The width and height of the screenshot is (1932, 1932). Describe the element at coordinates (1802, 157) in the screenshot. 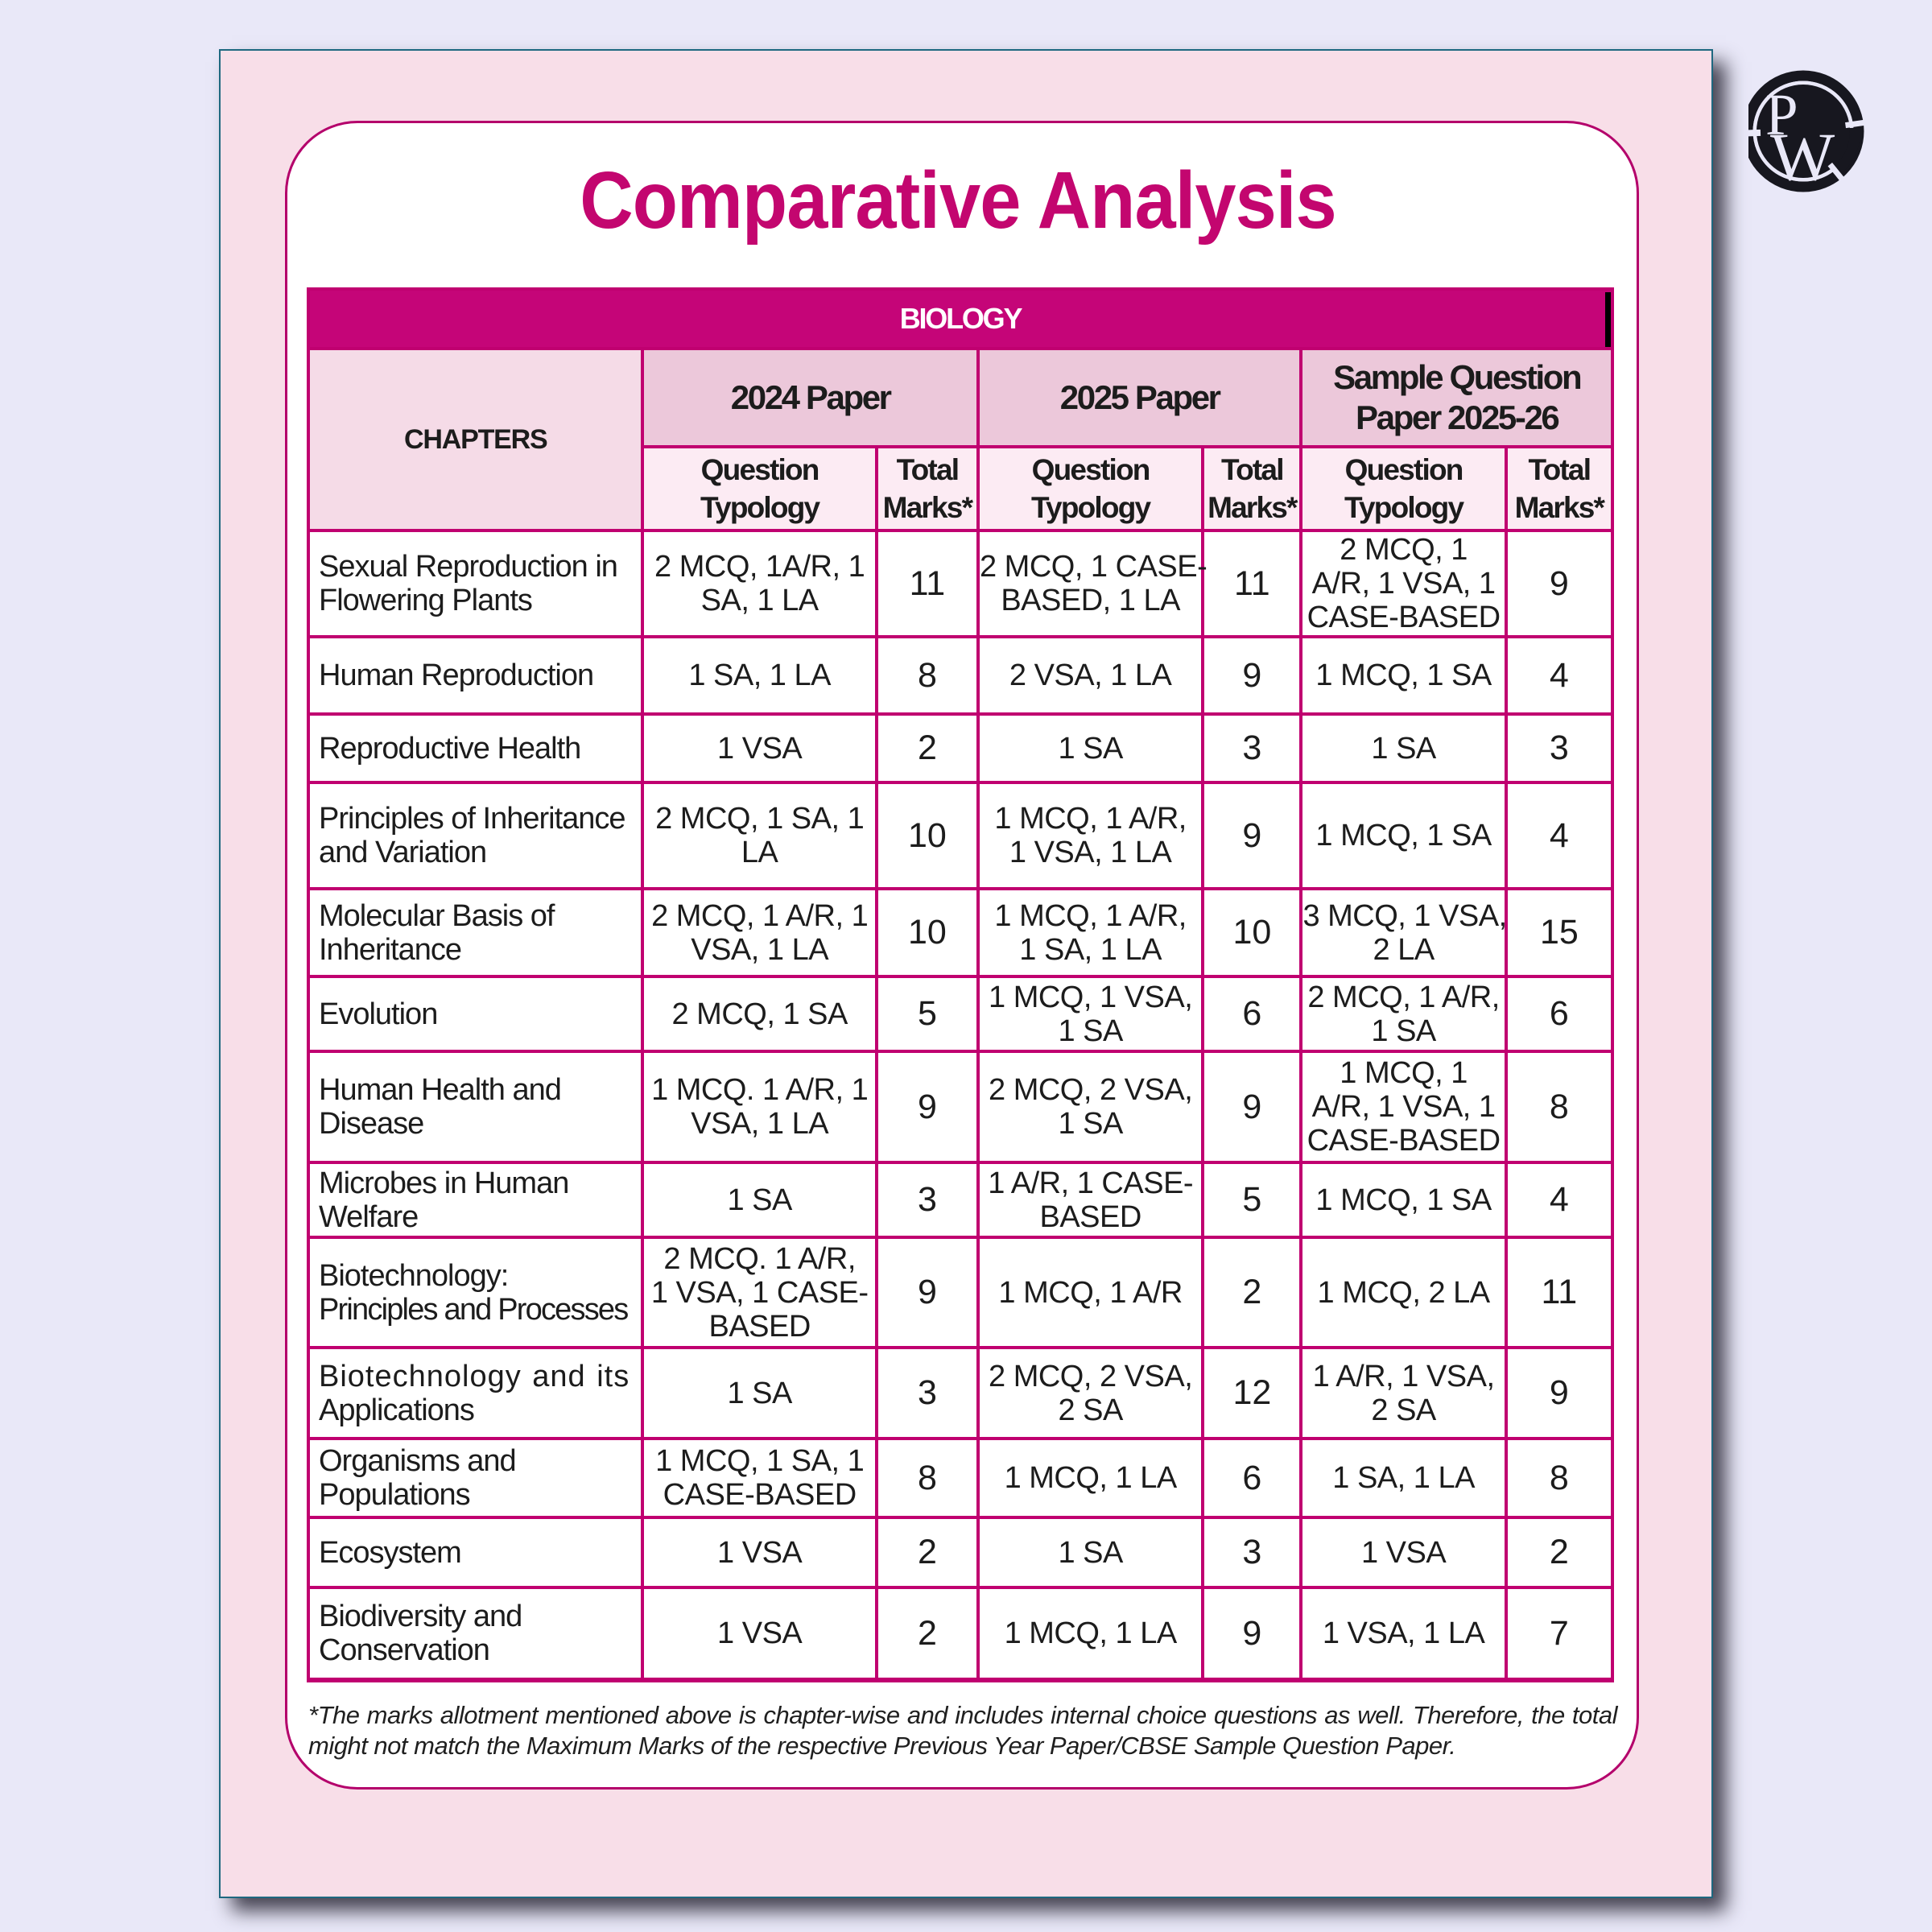

I see `svg-text: W` at that location.